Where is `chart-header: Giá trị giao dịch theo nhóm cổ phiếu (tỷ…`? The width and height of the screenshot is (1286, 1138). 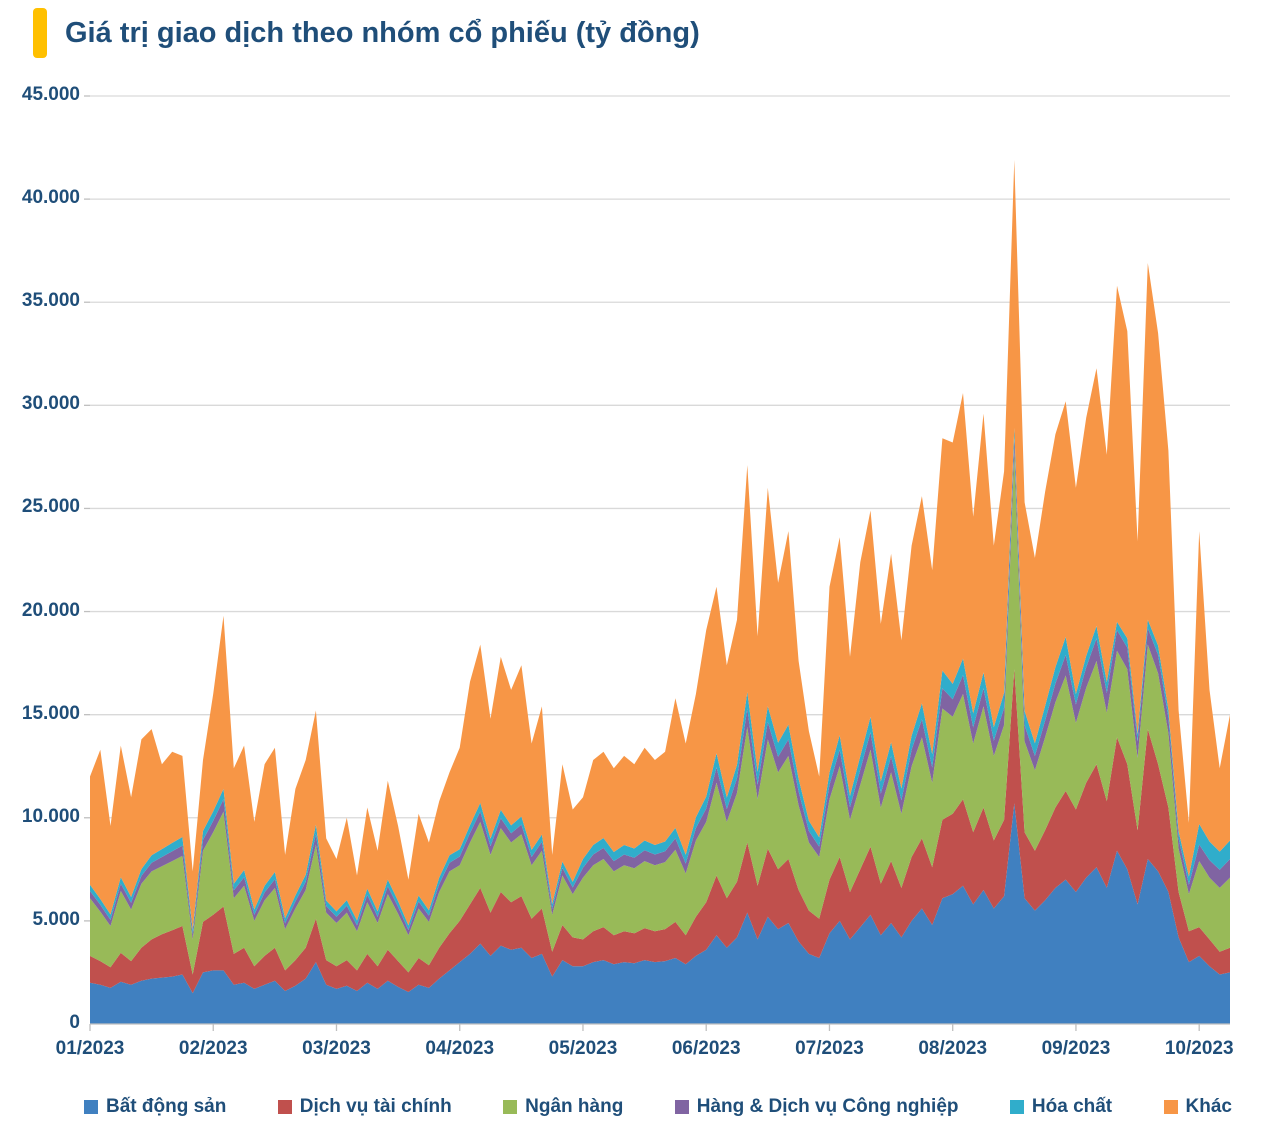
chart-header: Giá trị giao dịch theo nhóm cổ phiếu (tỷ… is located at coordinates (366, 33).